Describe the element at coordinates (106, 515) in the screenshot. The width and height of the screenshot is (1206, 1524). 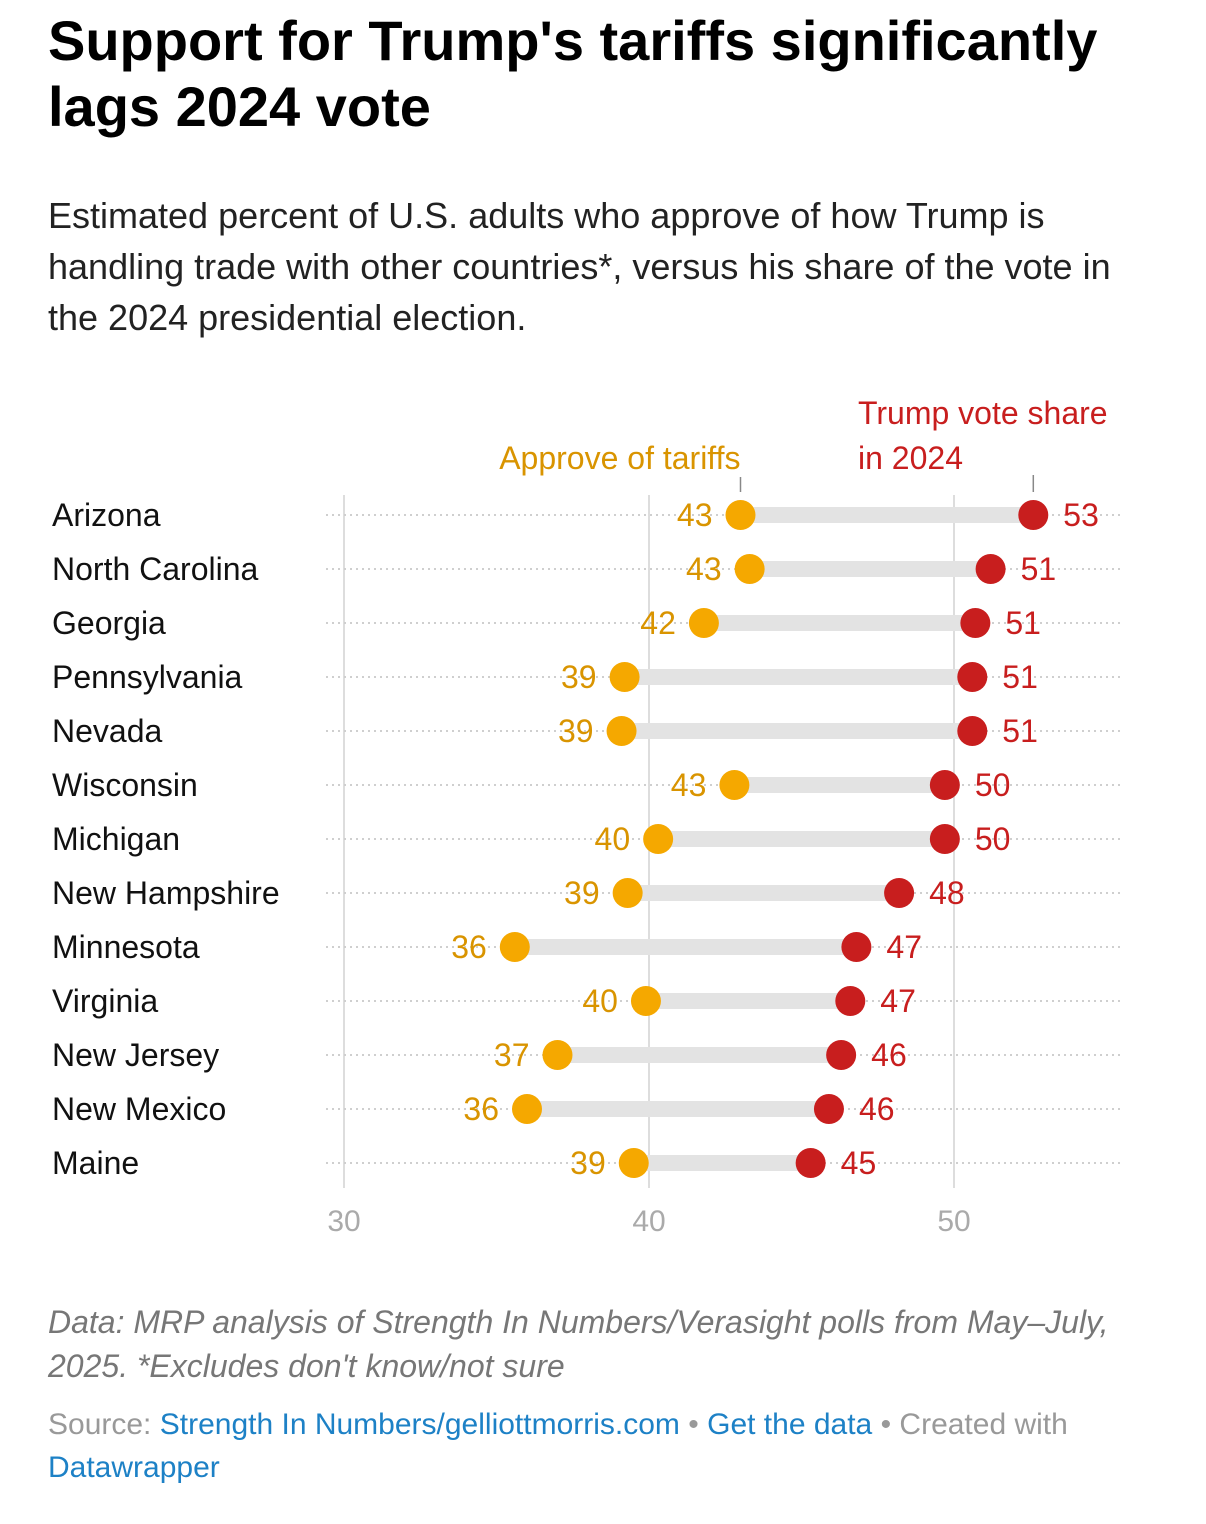
I see `state-label: Arizona` at that location.